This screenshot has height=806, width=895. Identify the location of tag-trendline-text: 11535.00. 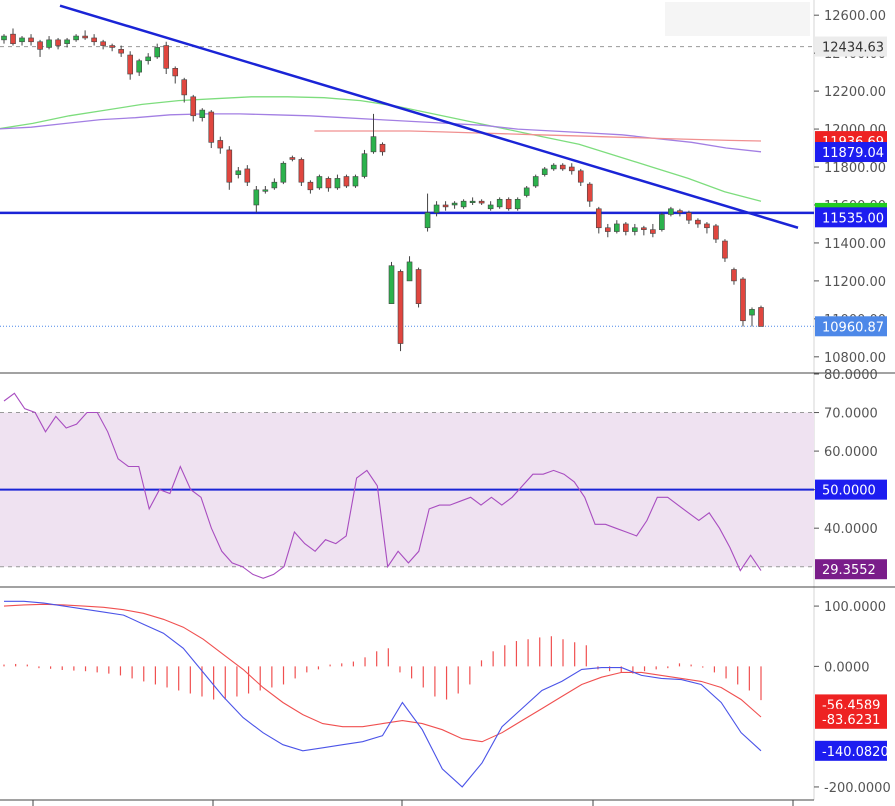
(853, 218).